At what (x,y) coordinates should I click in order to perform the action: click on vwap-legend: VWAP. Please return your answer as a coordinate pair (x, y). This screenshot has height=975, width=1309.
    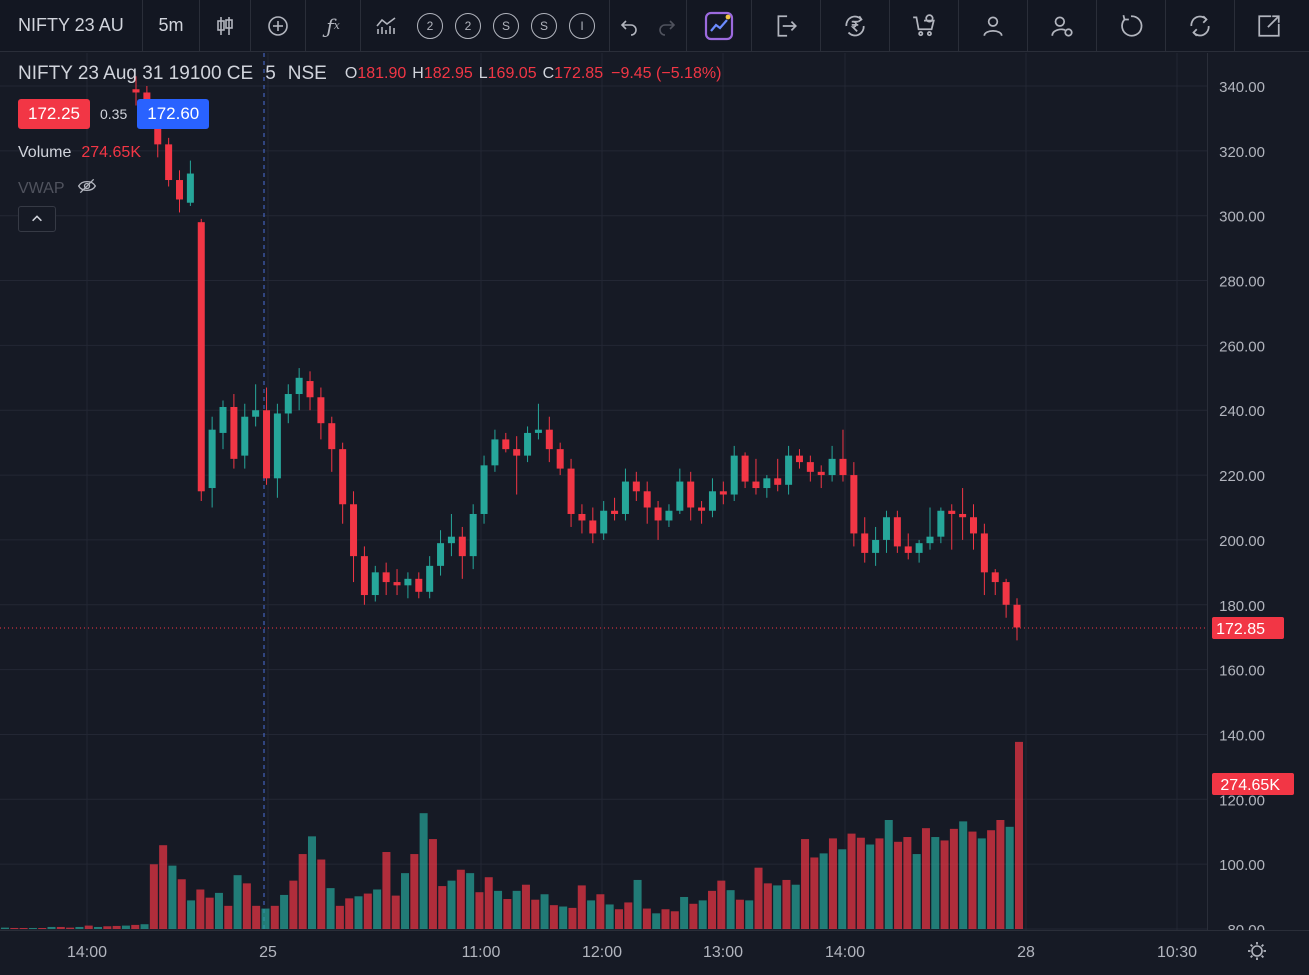
    Looking at the image, I should click on (58, 188).